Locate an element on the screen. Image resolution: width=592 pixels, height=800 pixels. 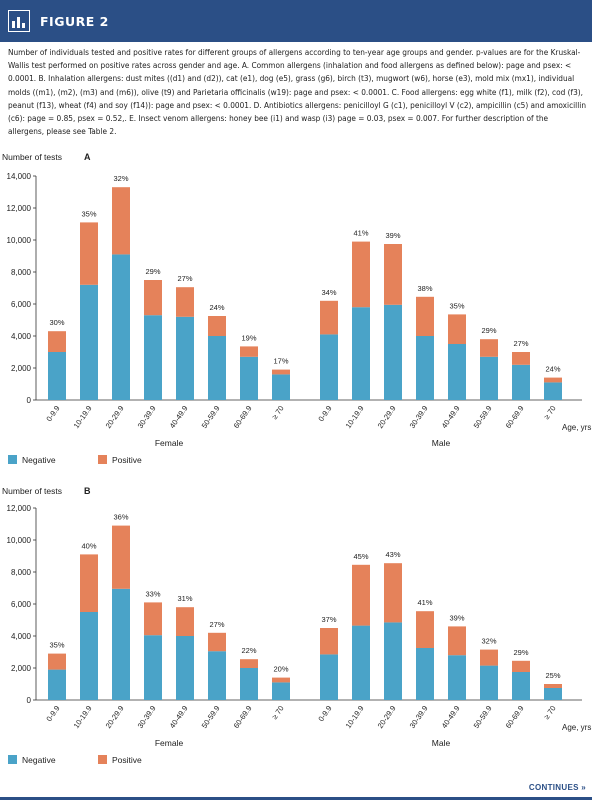
positive-rate-label: 43% is located at coordinates (392, 554).